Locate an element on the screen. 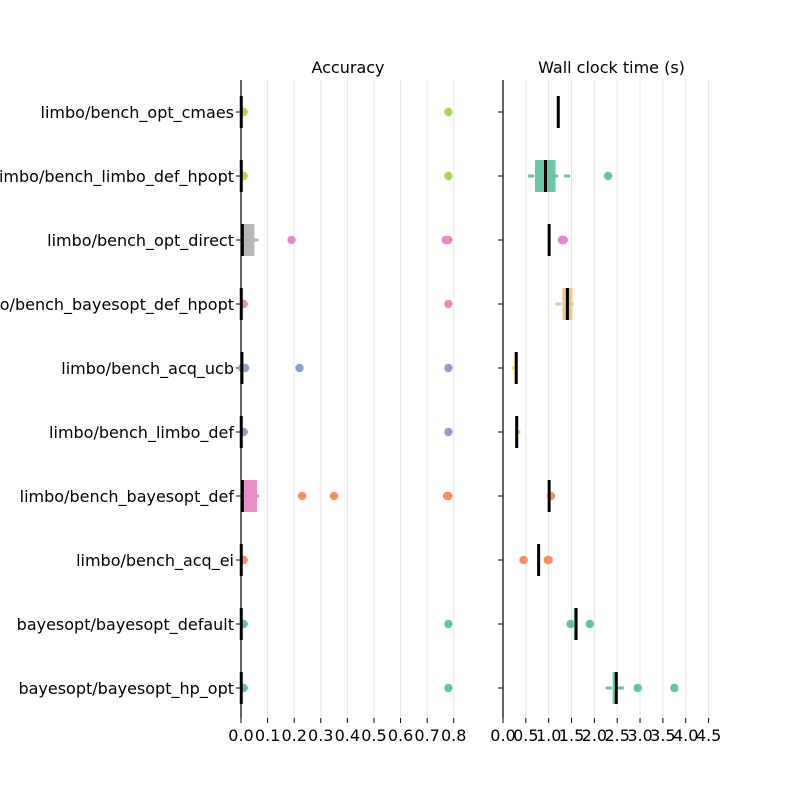 This screenshot has height=800, width=800. row-label: limbo/bench_acq_ucb is located at coordinates (147, 369).